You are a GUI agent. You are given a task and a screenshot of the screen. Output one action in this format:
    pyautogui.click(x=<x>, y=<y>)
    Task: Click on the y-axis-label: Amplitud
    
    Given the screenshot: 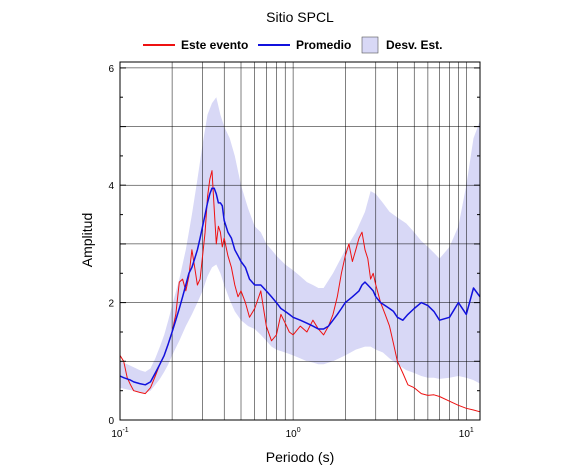 What is the action you would take?
    pyautogui.click(x=87, y=240)
    